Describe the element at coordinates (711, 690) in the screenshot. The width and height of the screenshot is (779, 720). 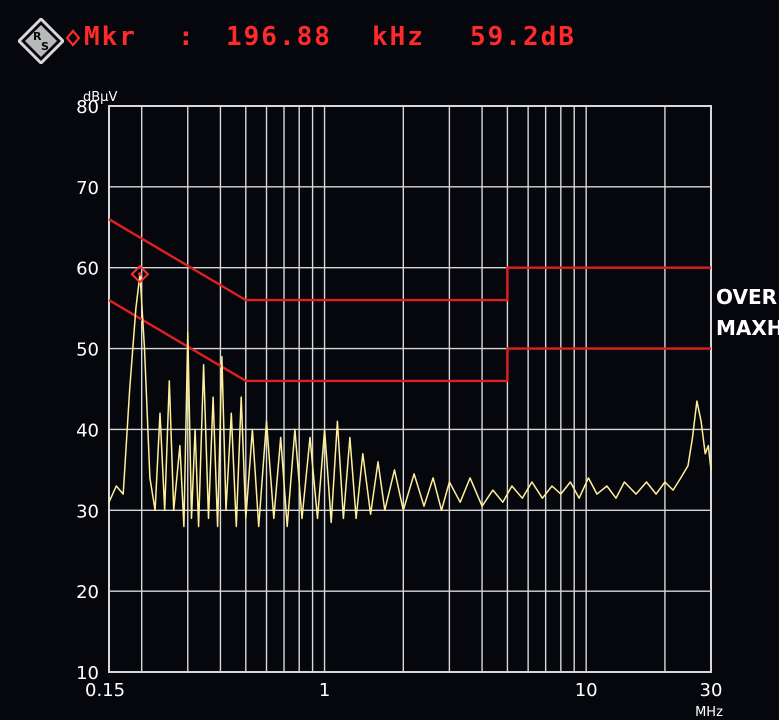
I see `x-tick-label: 30` at that location.